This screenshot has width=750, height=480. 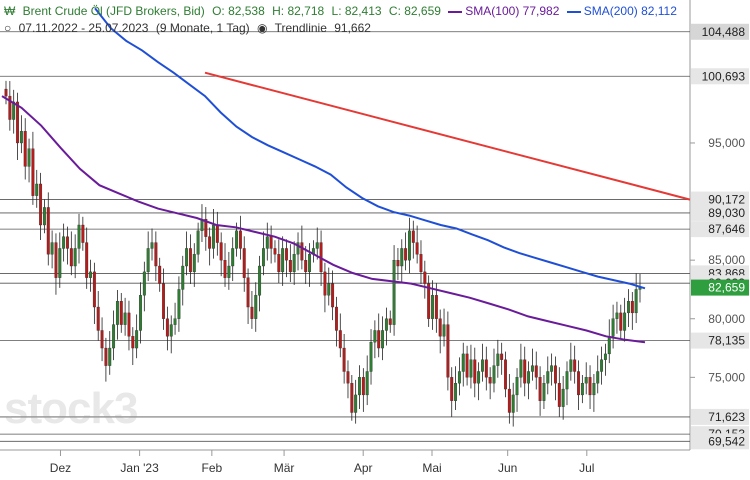 I want to click on low-value: L: 82,413, so click(x=356, y=11).